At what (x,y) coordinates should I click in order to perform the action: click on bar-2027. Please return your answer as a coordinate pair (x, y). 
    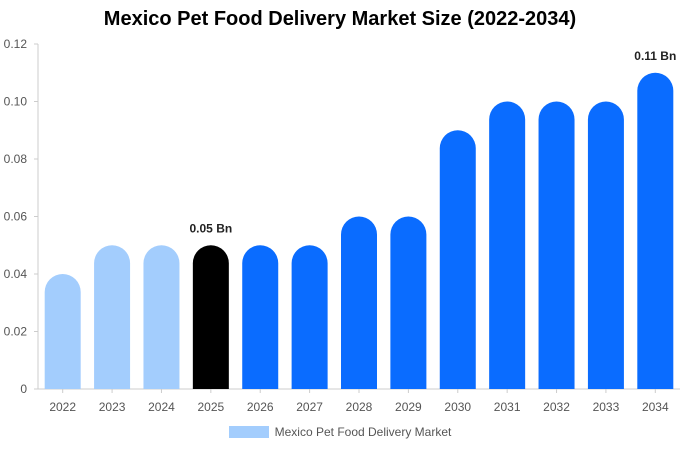
    Looking at the image, I should click on (309, 317).